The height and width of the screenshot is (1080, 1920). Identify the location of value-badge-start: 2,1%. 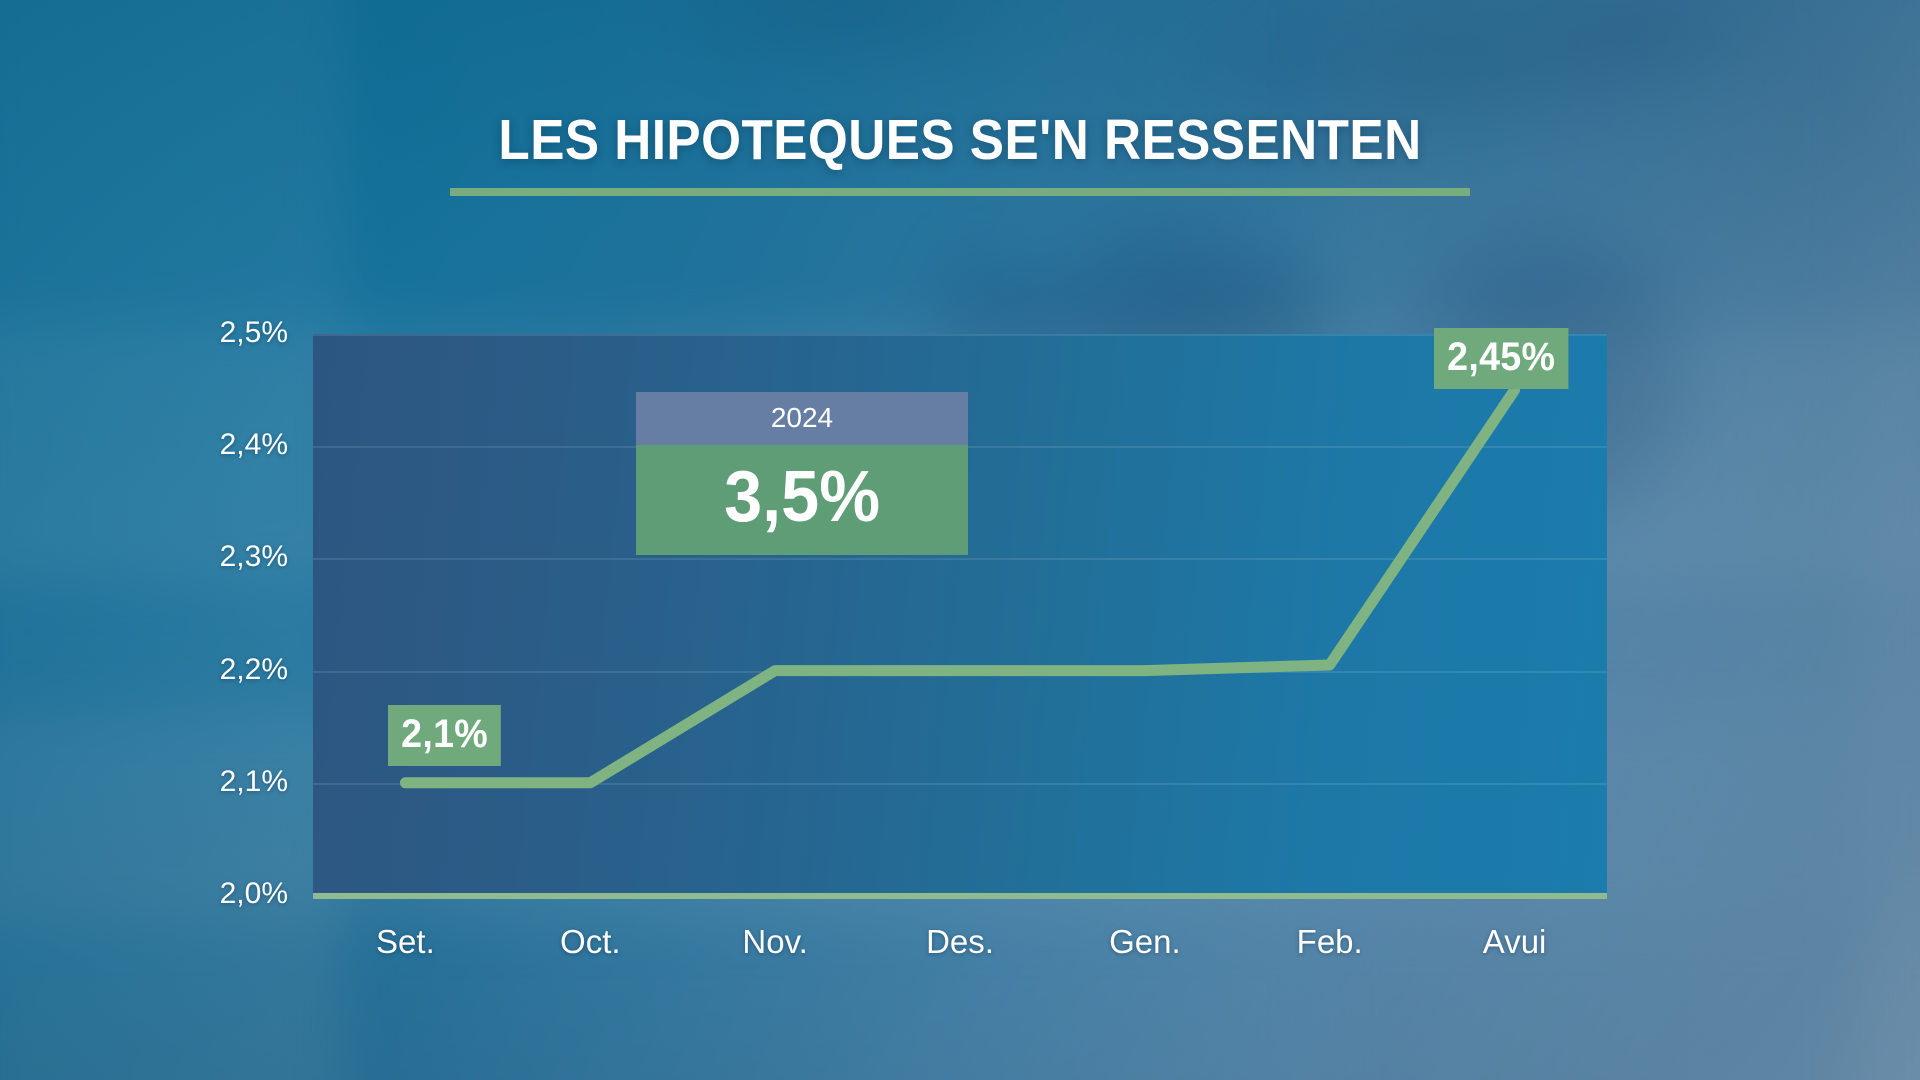
(445, 735).